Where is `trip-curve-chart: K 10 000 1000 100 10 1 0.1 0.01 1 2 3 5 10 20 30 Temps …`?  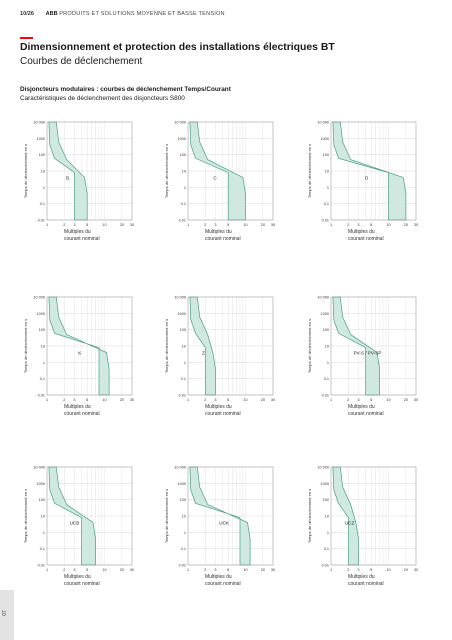
trip-curve-chart: K 10 000 1000 100 10 1 0.1 0.01 1 2 3 5 10 20 30 Temps … is located at coordinates (81, 358).